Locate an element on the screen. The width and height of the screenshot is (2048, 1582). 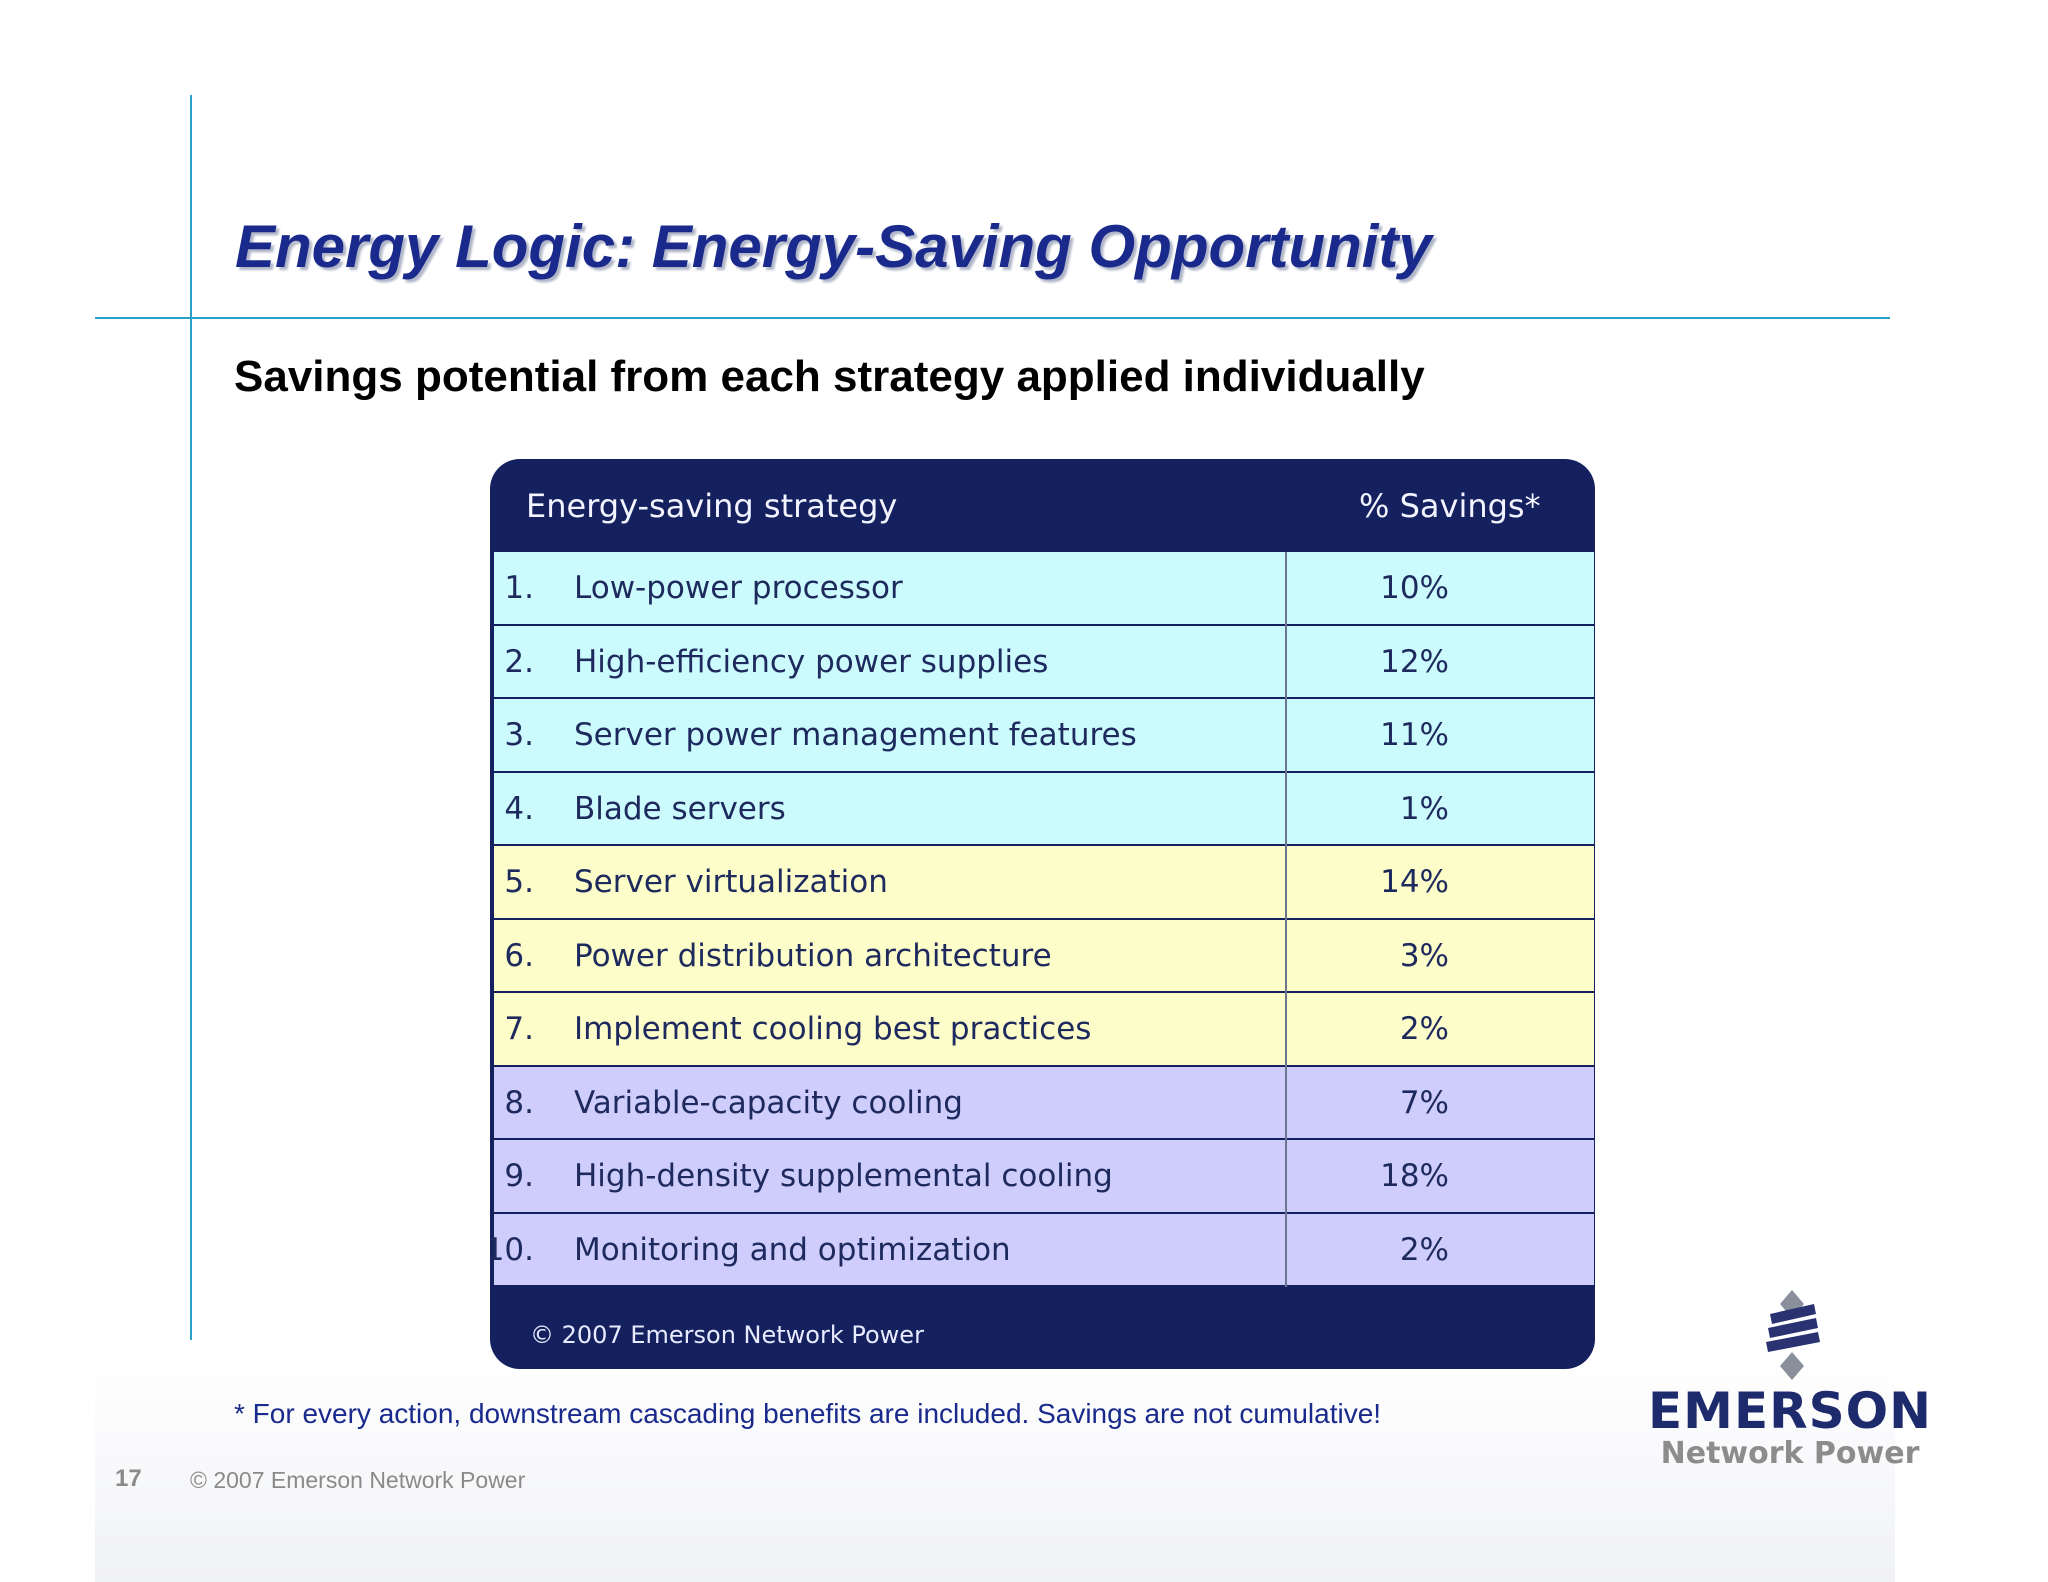
row-savings: 18% is located at coordinates (1414, 1176).